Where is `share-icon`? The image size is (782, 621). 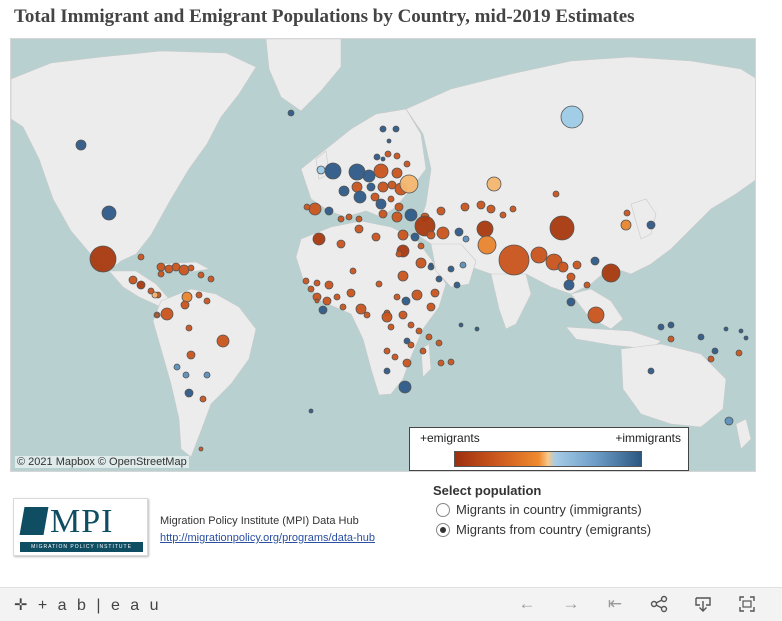
share-icon is located at coordinates (659, 604).